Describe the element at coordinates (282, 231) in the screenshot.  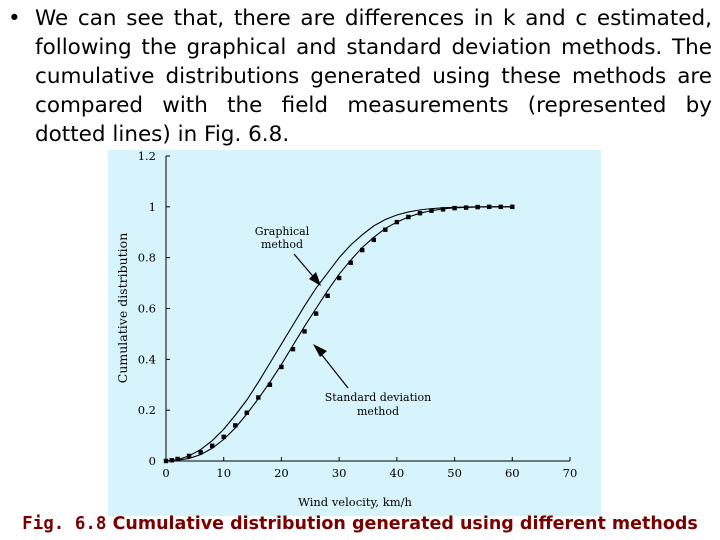
I see `graphical-label-line1: Graphical` at that location.